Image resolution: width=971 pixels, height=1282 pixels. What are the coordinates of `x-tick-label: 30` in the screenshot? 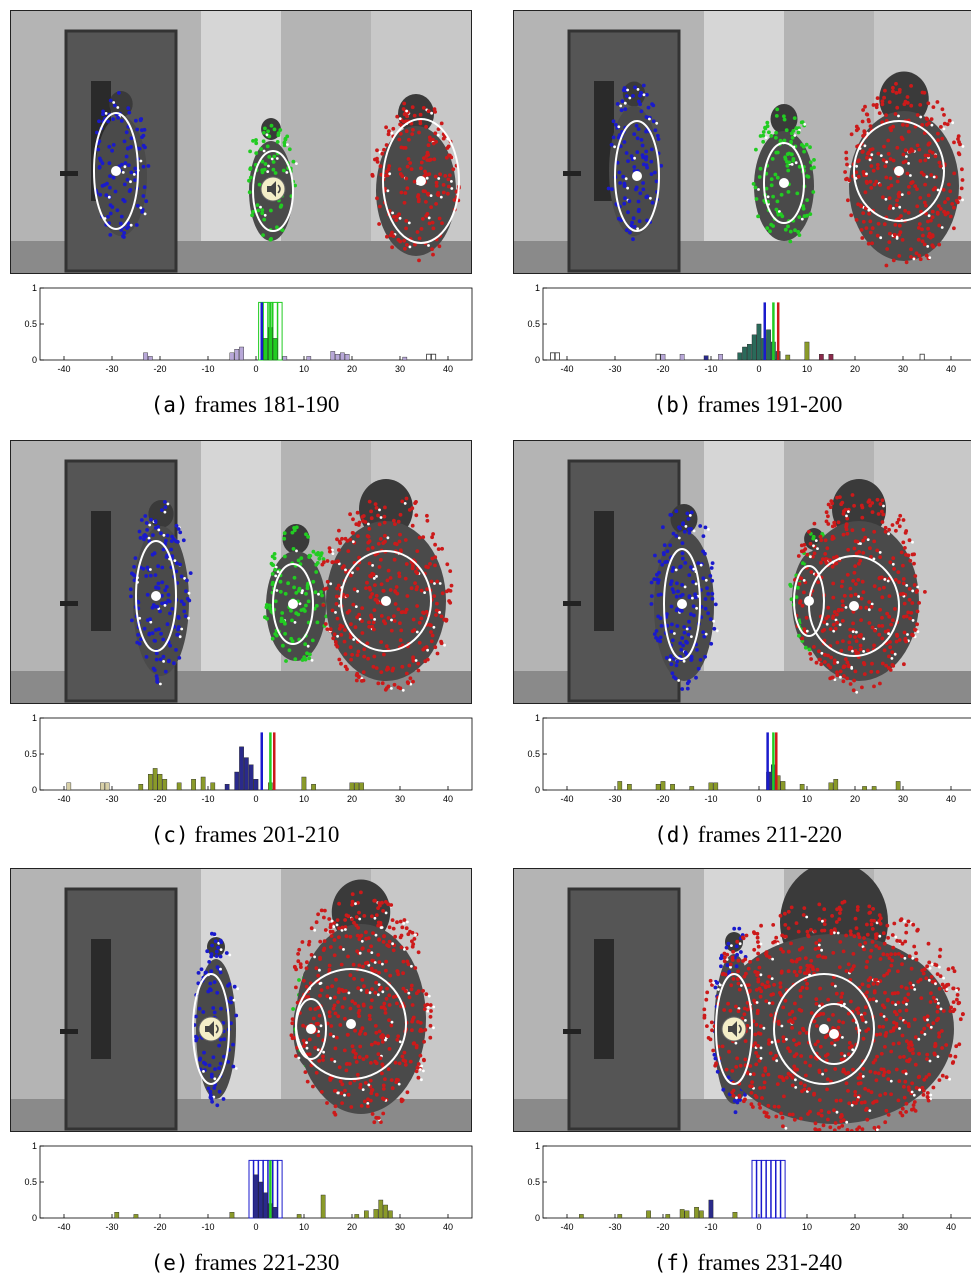 It's located at (903, 799).